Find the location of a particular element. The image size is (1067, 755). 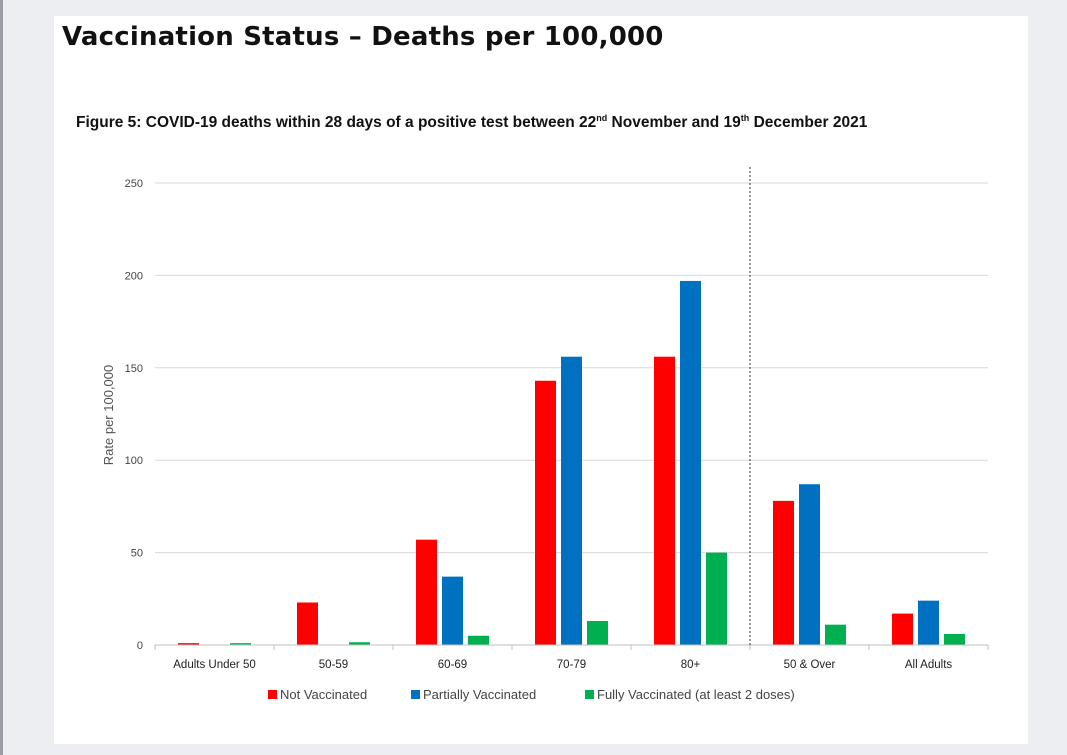

figure-title-sup2: th is located at coordinates (745, 118).